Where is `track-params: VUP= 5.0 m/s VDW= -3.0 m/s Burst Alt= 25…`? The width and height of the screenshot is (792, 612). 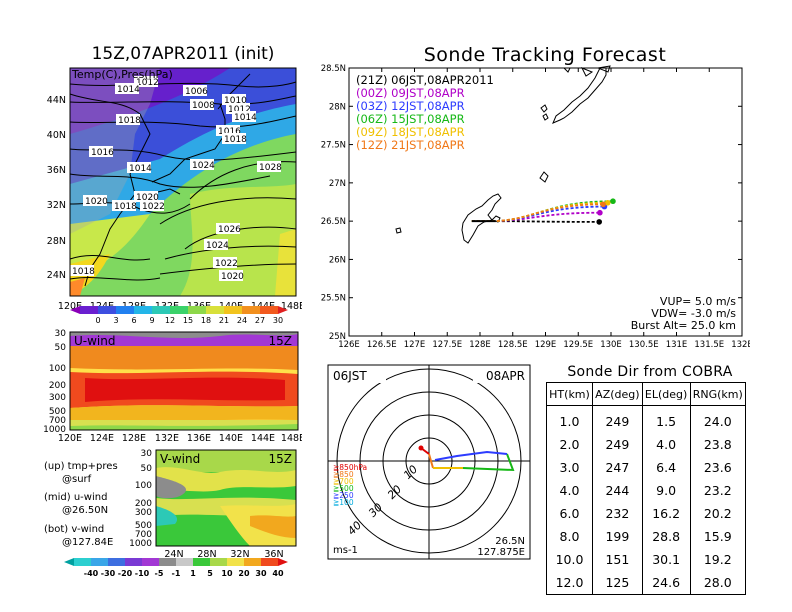 track-params: VUP= 5.0 m/s VDW= -3.0 m/s Burst Alt= 25… is located at coordinates (684, 313).